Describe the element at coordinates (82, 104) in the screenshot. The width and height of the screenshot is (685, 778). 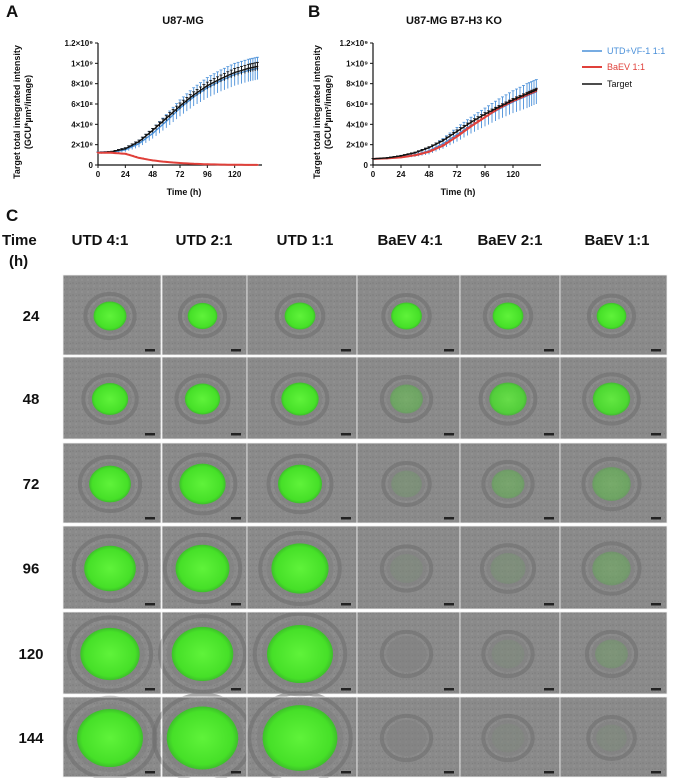
I see `chart-a-ytick-label: 6×10⁸` at that location.